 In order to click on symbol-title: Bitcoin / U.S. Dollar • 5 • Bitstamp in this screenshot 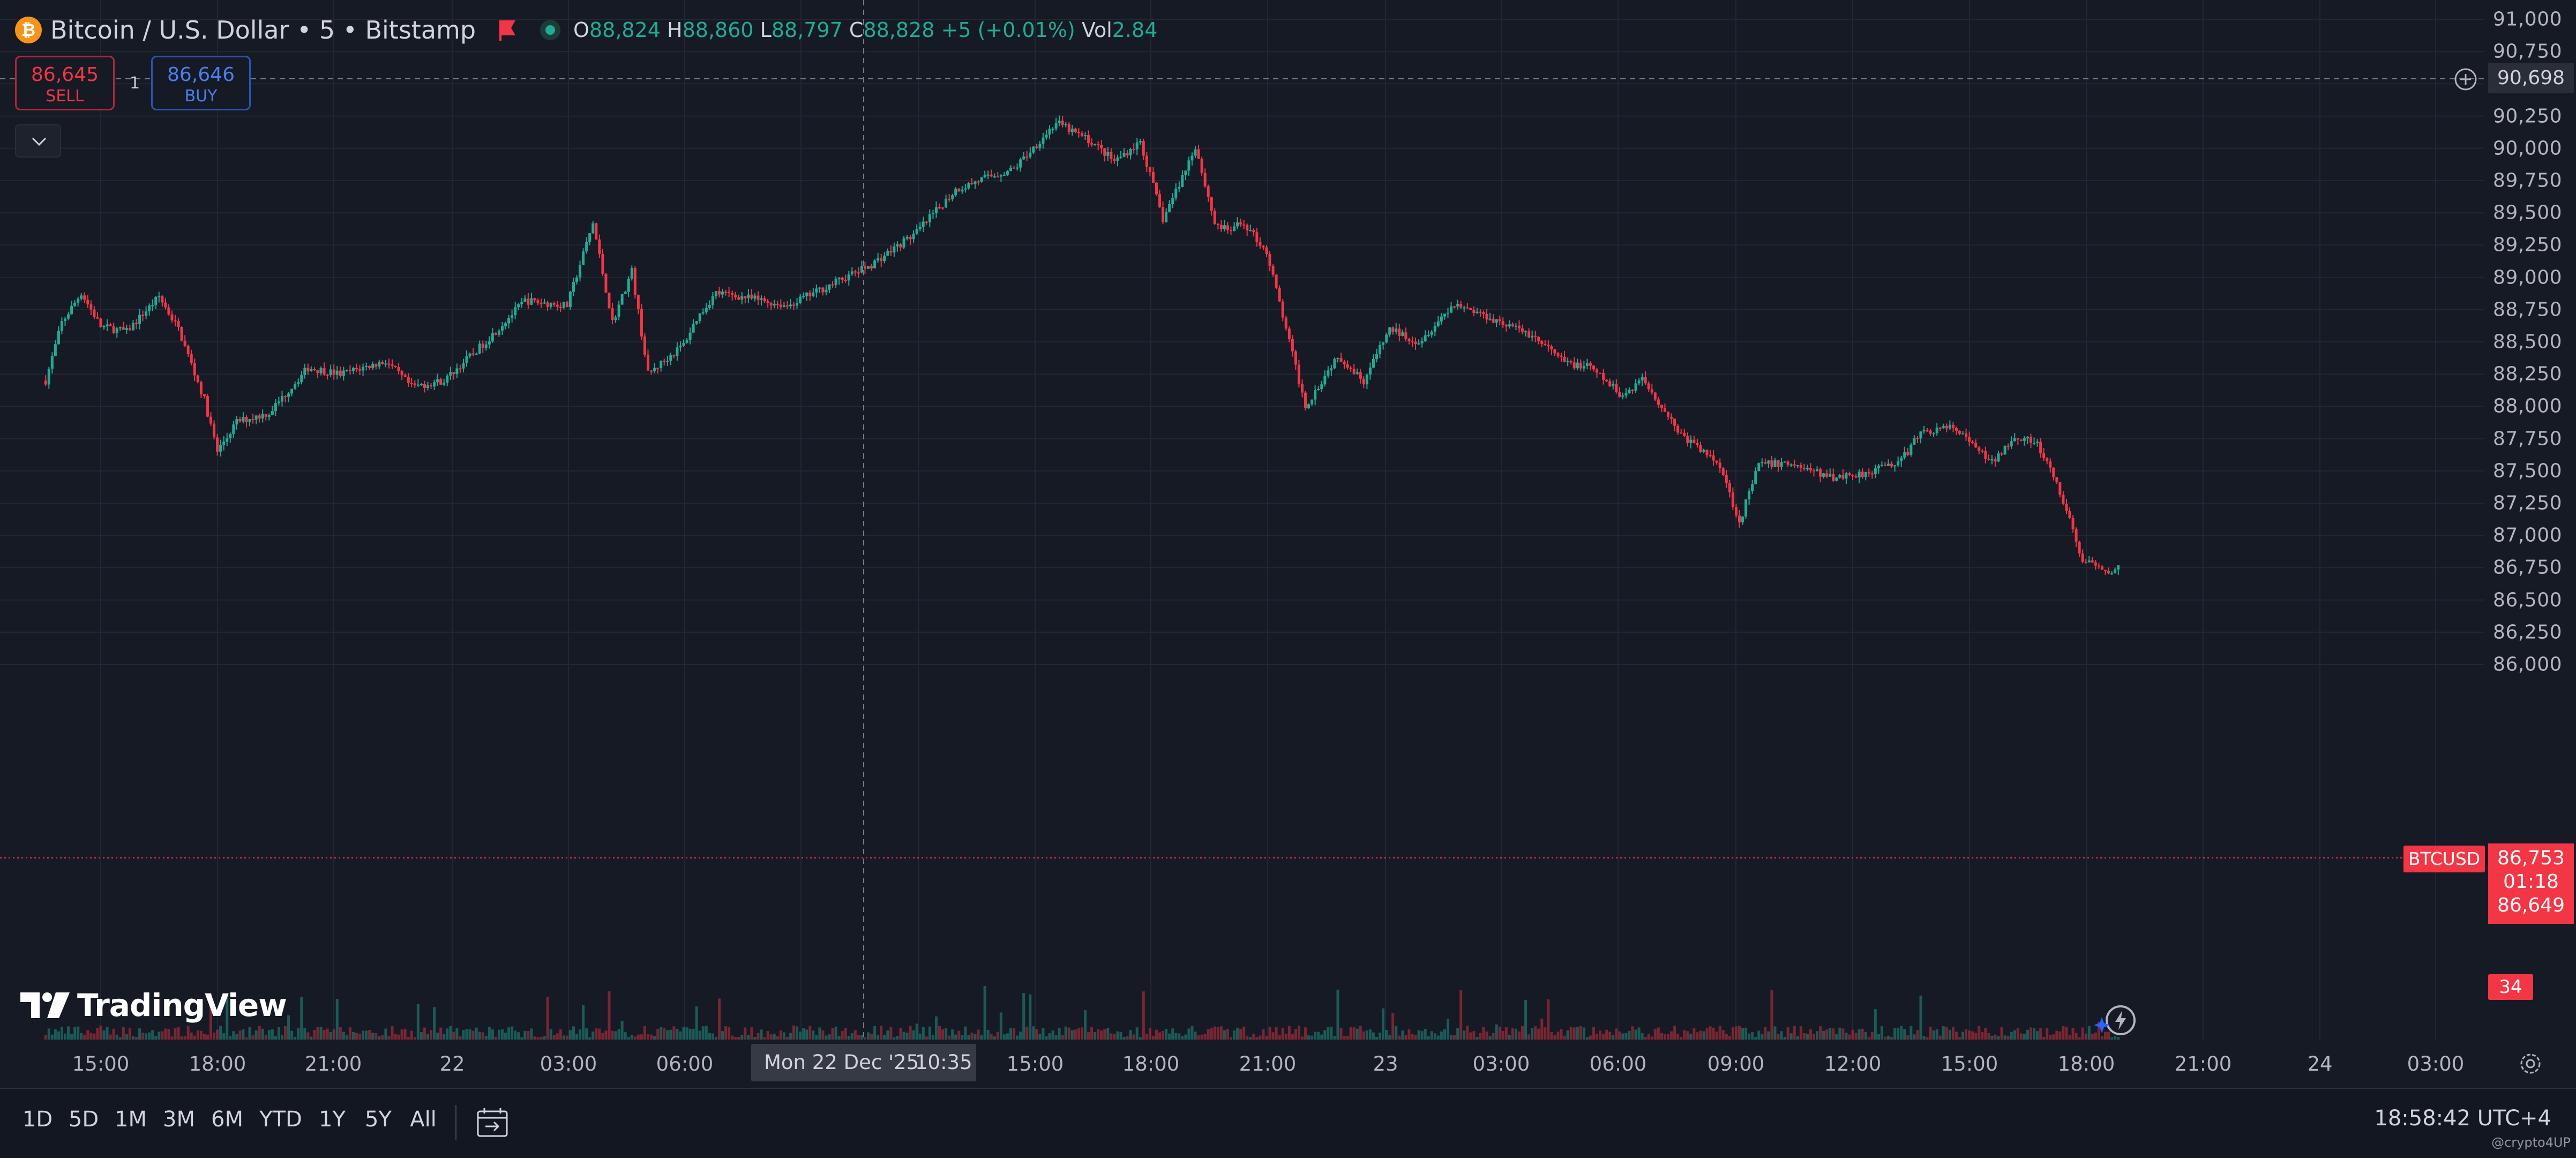, I will do `click(263, 30)`.